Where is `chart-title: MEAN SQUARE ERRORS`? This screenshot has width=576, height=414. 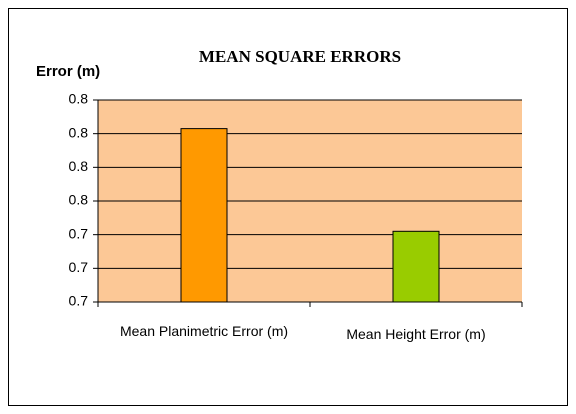 chart-title: MEAN SQUARE ERRORS is located at coordinates (300, 56).